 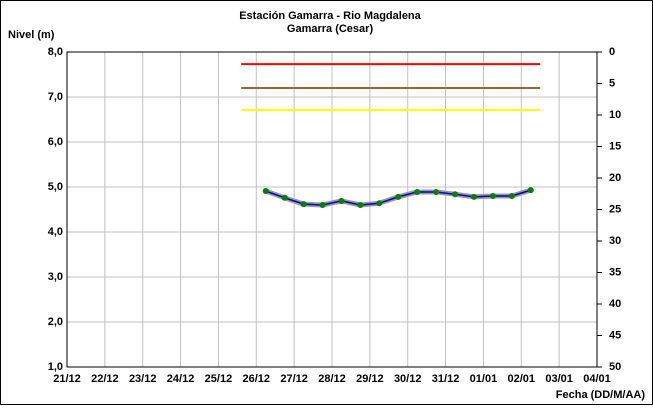 I want to click on y-tick-label: 2,0, so click(x=55, y=322).